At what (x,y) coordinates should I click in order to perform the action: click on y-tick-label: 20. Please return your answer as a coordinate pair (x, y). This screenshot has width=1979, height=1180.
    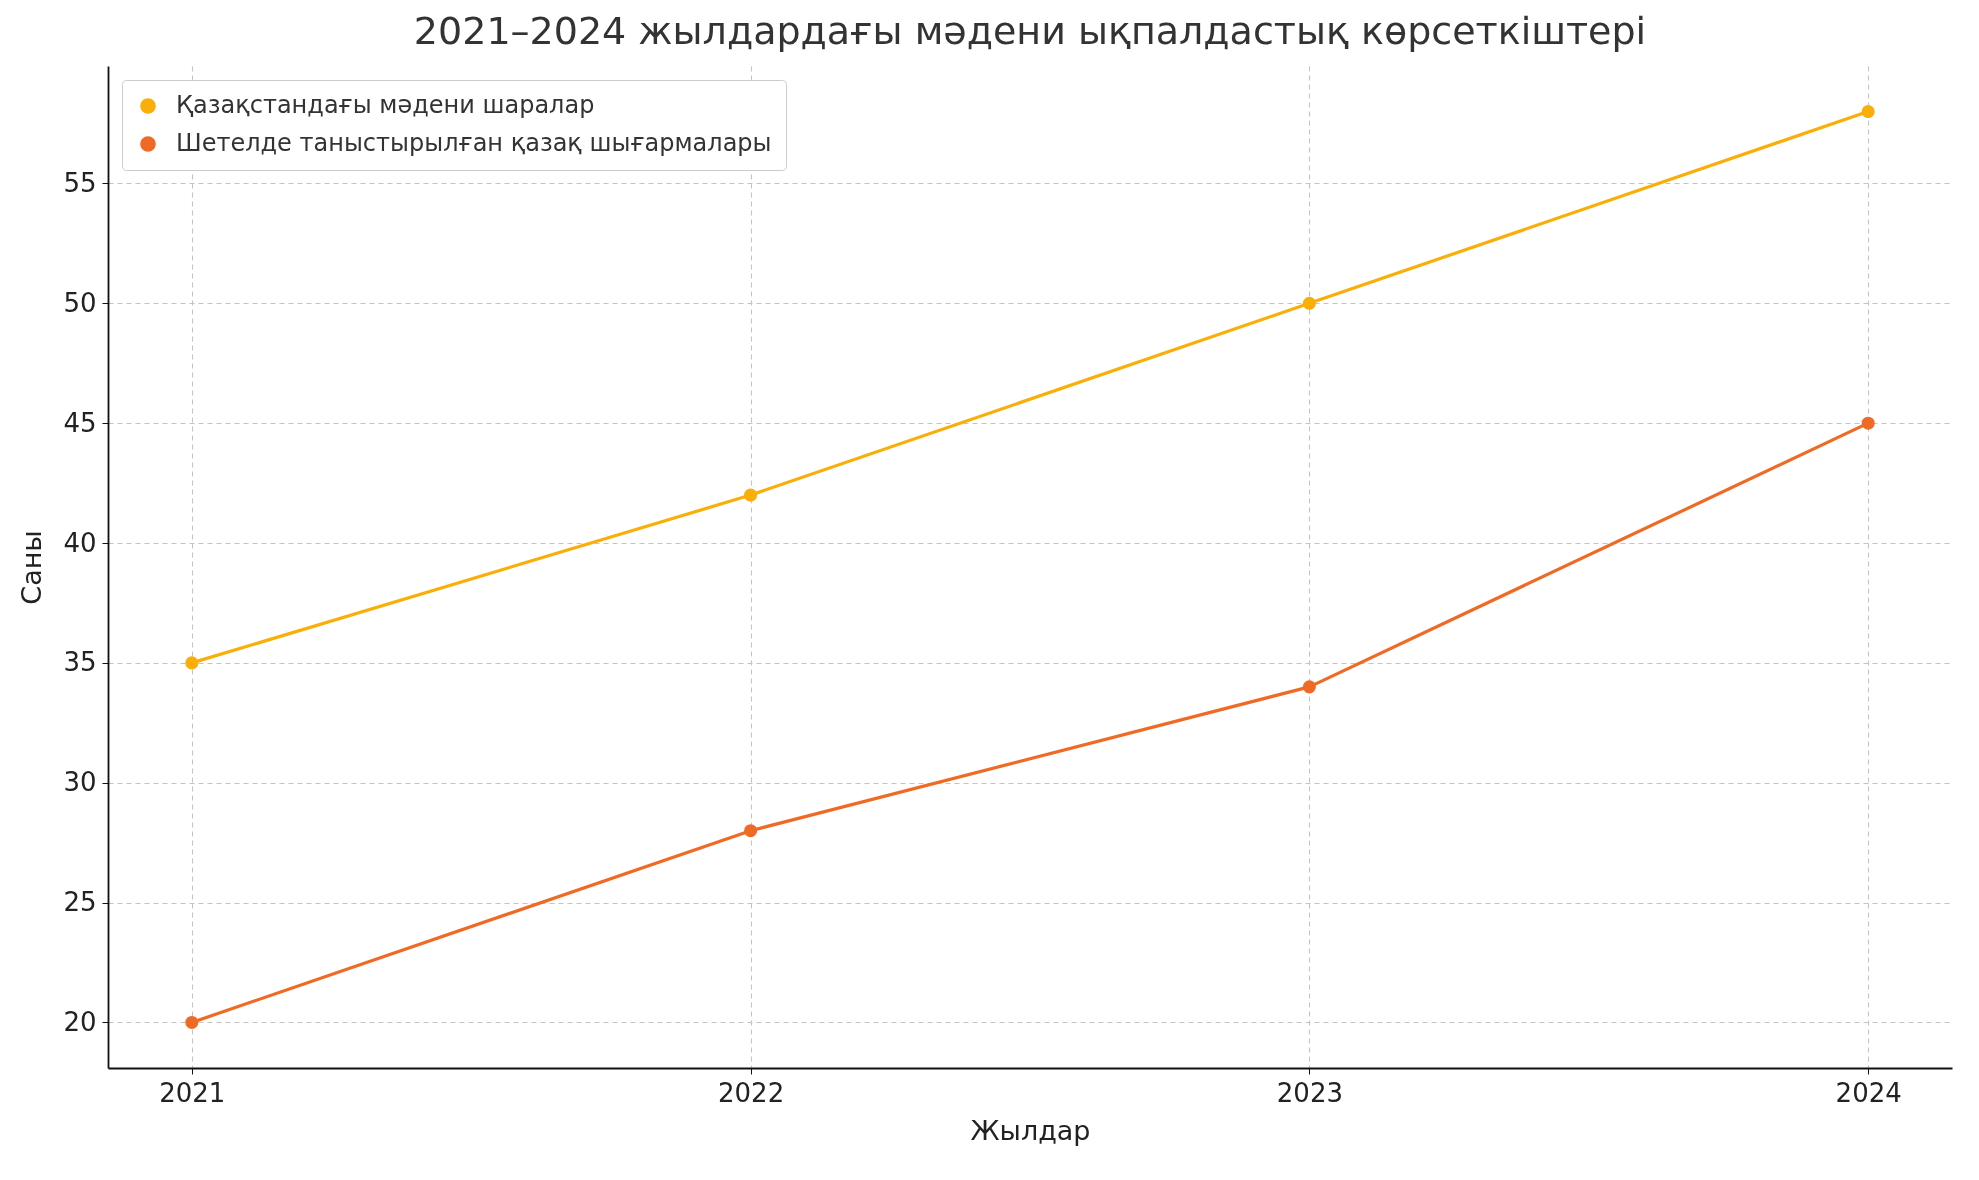
    Looking at the image, I should click on (80, 1021).